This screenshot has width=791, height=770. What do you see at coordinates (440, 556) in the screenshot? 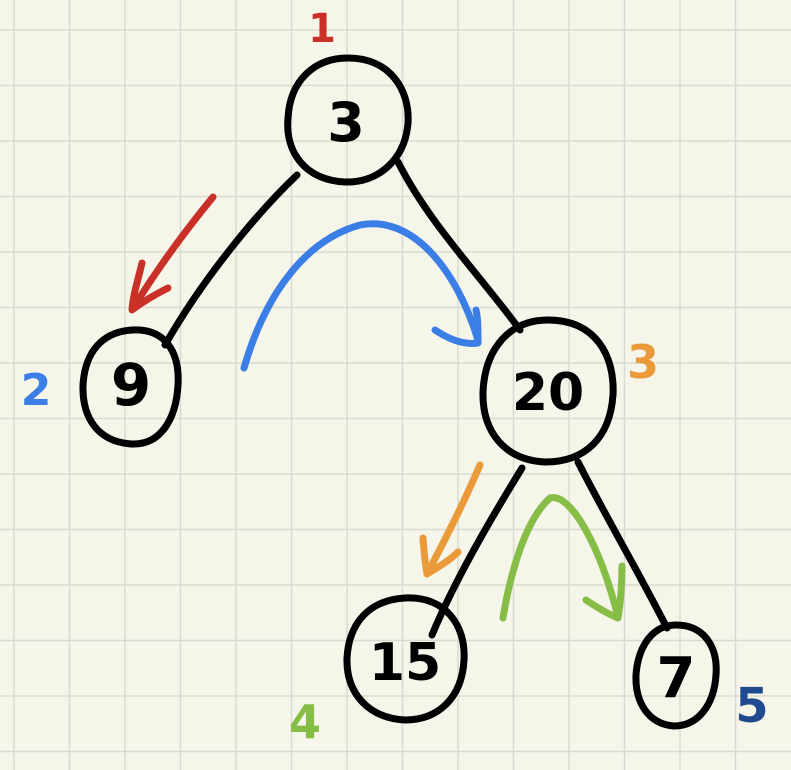
I see `arrow-orange-head` at bounding box center [440, 556].